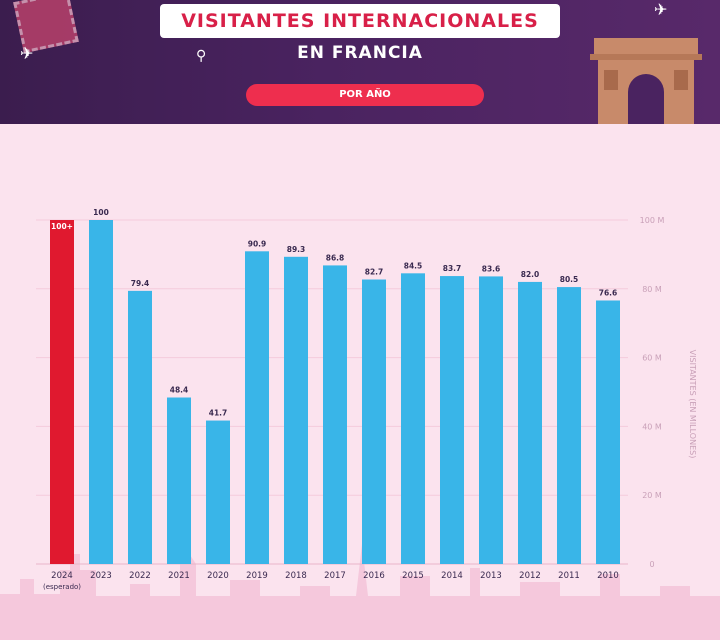  Describe the element at coordinates (652, 358) in the screenshot. I see `y-tick-label: 60 M` at that location.